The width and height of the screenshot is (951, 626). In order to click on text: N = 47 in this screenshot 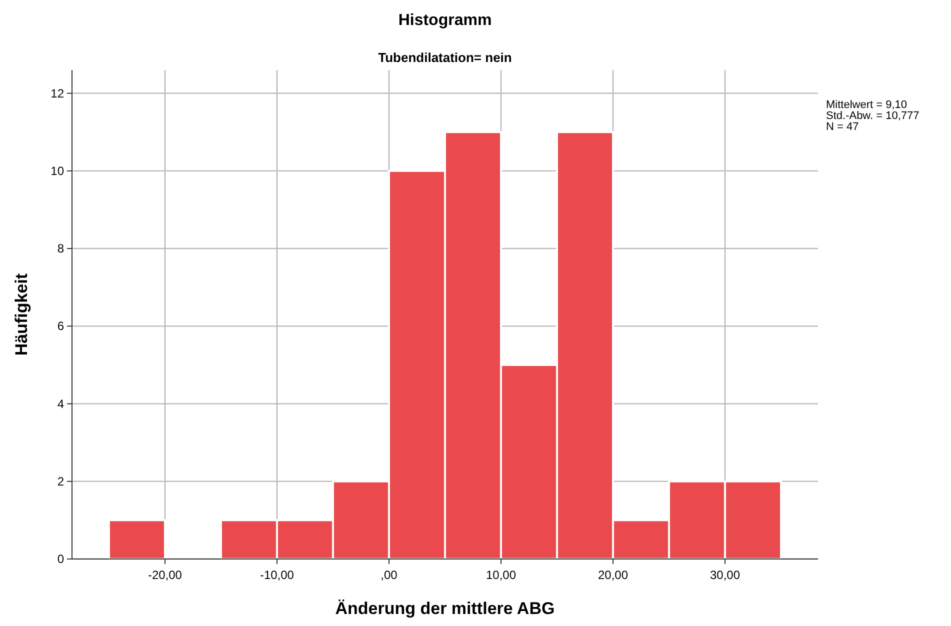, I will do `click(842, 127)`.